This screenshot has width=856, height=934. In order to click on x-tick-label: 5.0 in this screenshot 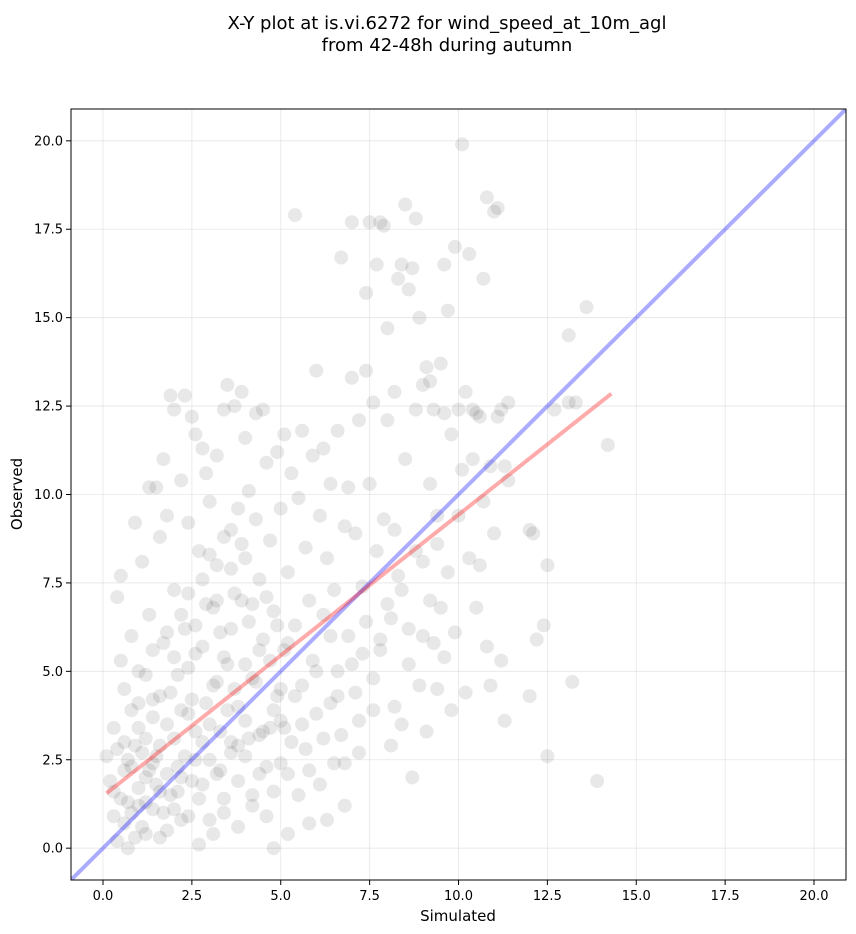, I will do `click(280, 896)`.